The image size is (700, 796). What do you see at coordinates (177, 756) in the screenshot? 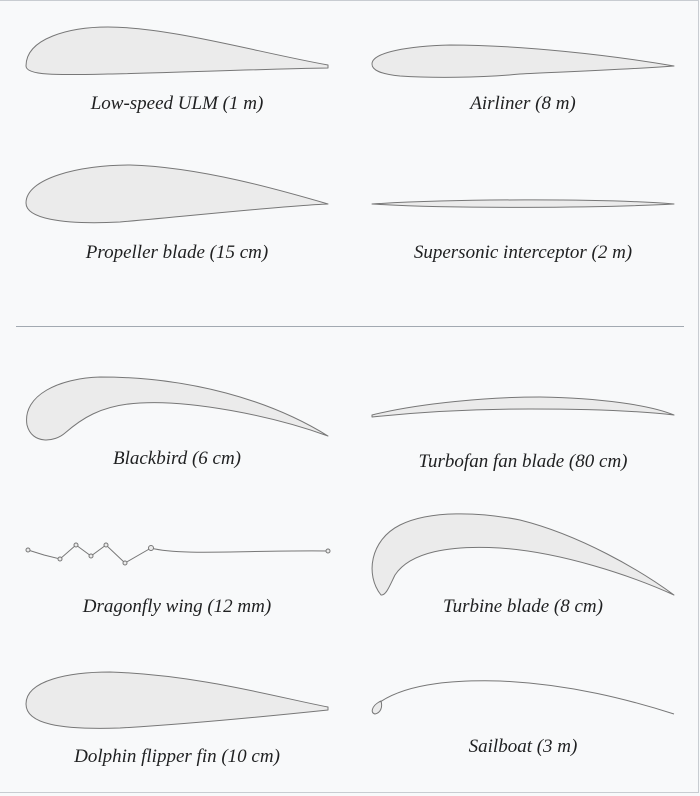
I see `caption-dolphin-flipper-fin: Dolphin flipper fin (10 cm)` at bounding box center [177, 756].